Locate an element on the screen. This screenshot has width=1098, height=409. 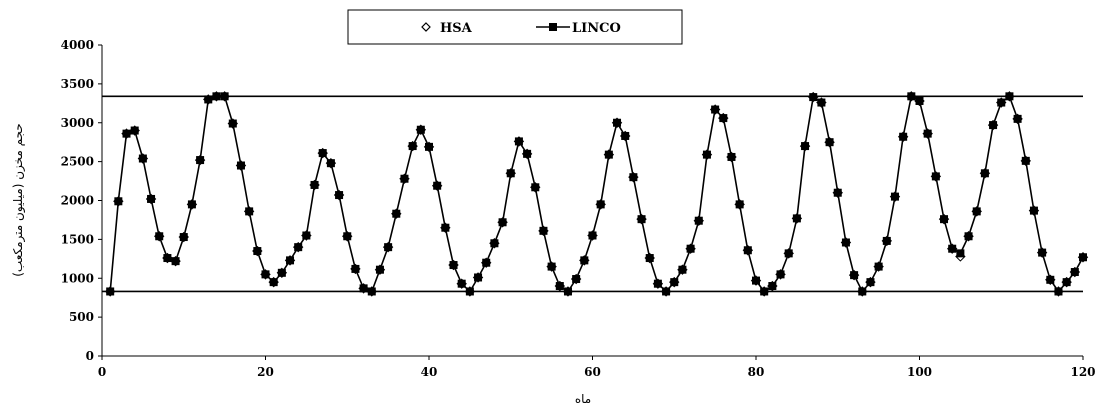
legend-box is located at coordinates (515, 27).